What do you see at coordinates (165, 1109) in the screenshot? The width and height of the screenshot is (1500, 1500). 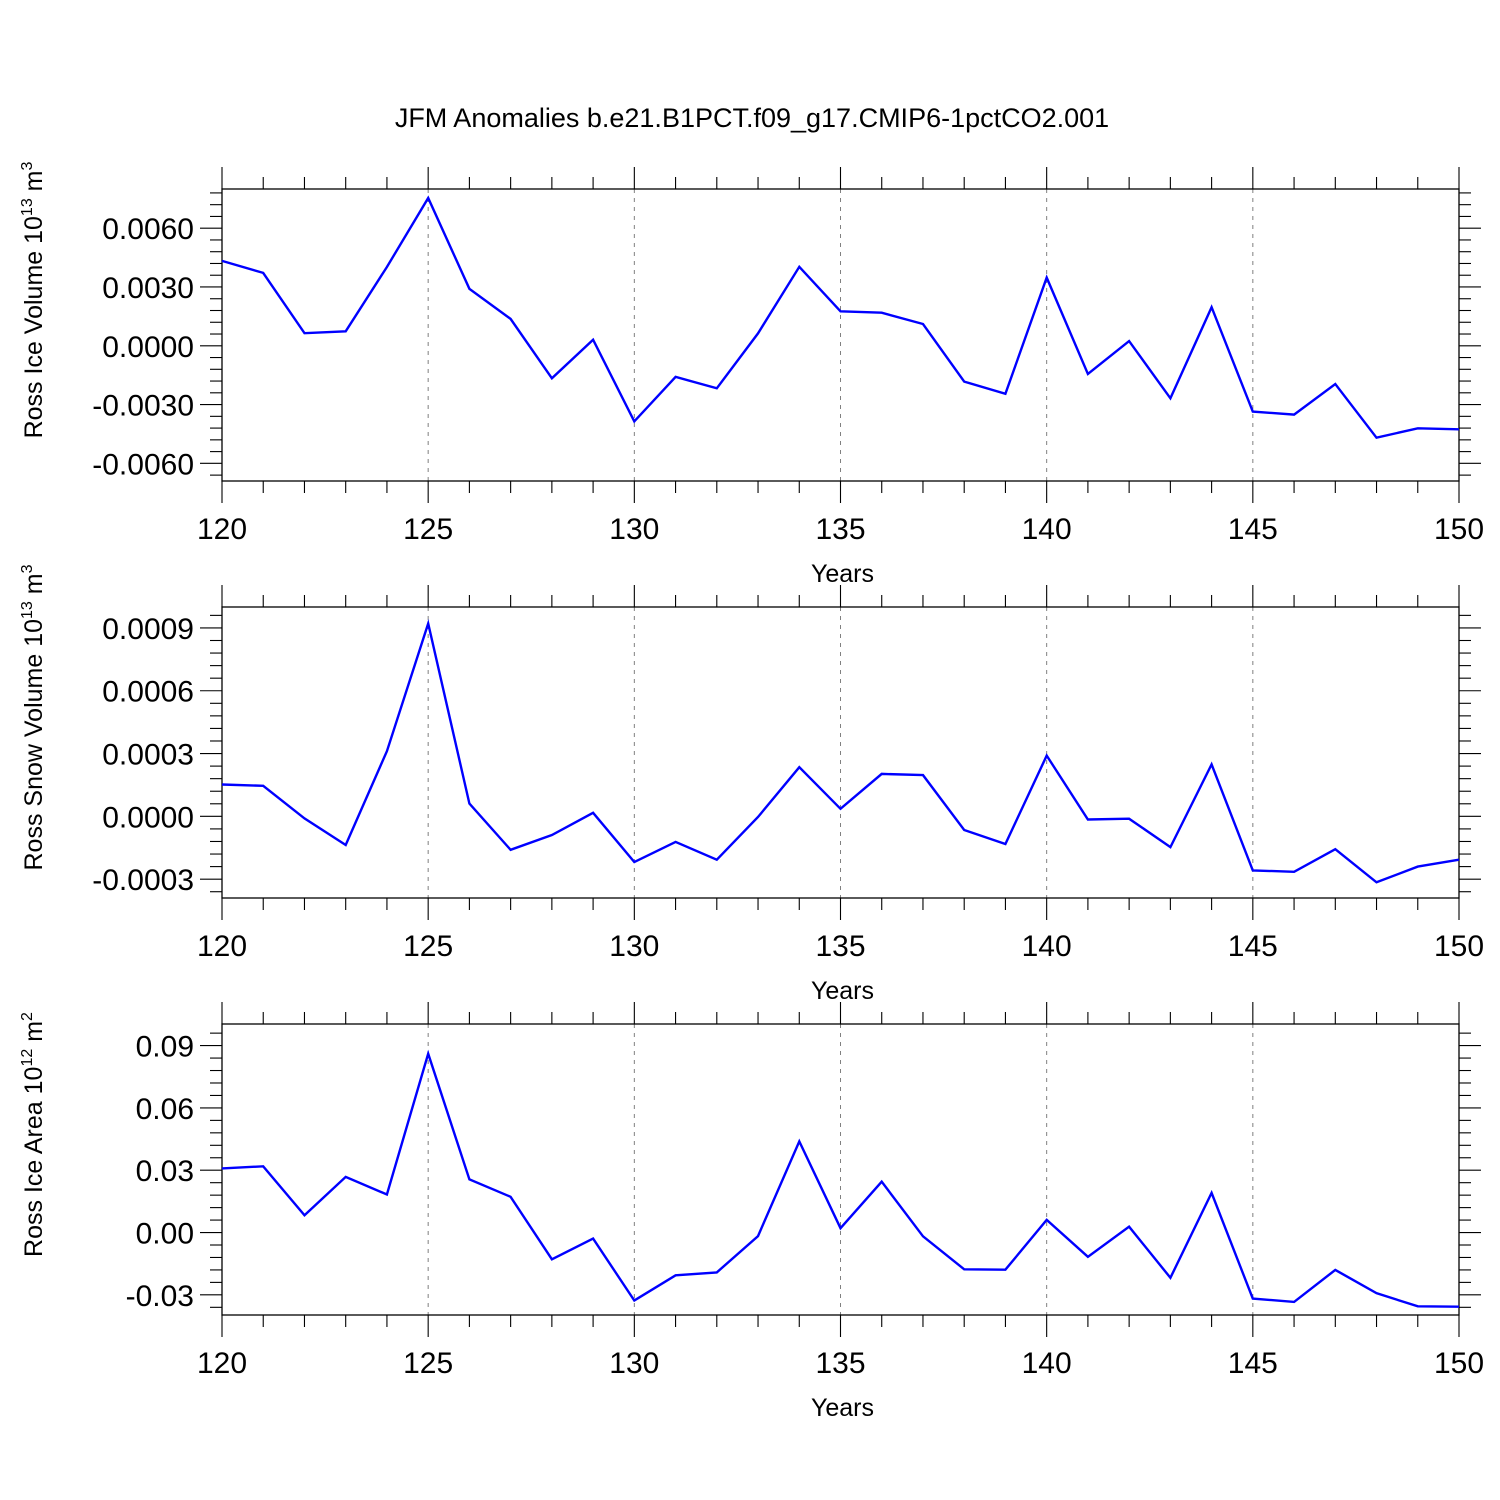 I see `y-tick-label: 0.06` at bounding box center [165, 1109].